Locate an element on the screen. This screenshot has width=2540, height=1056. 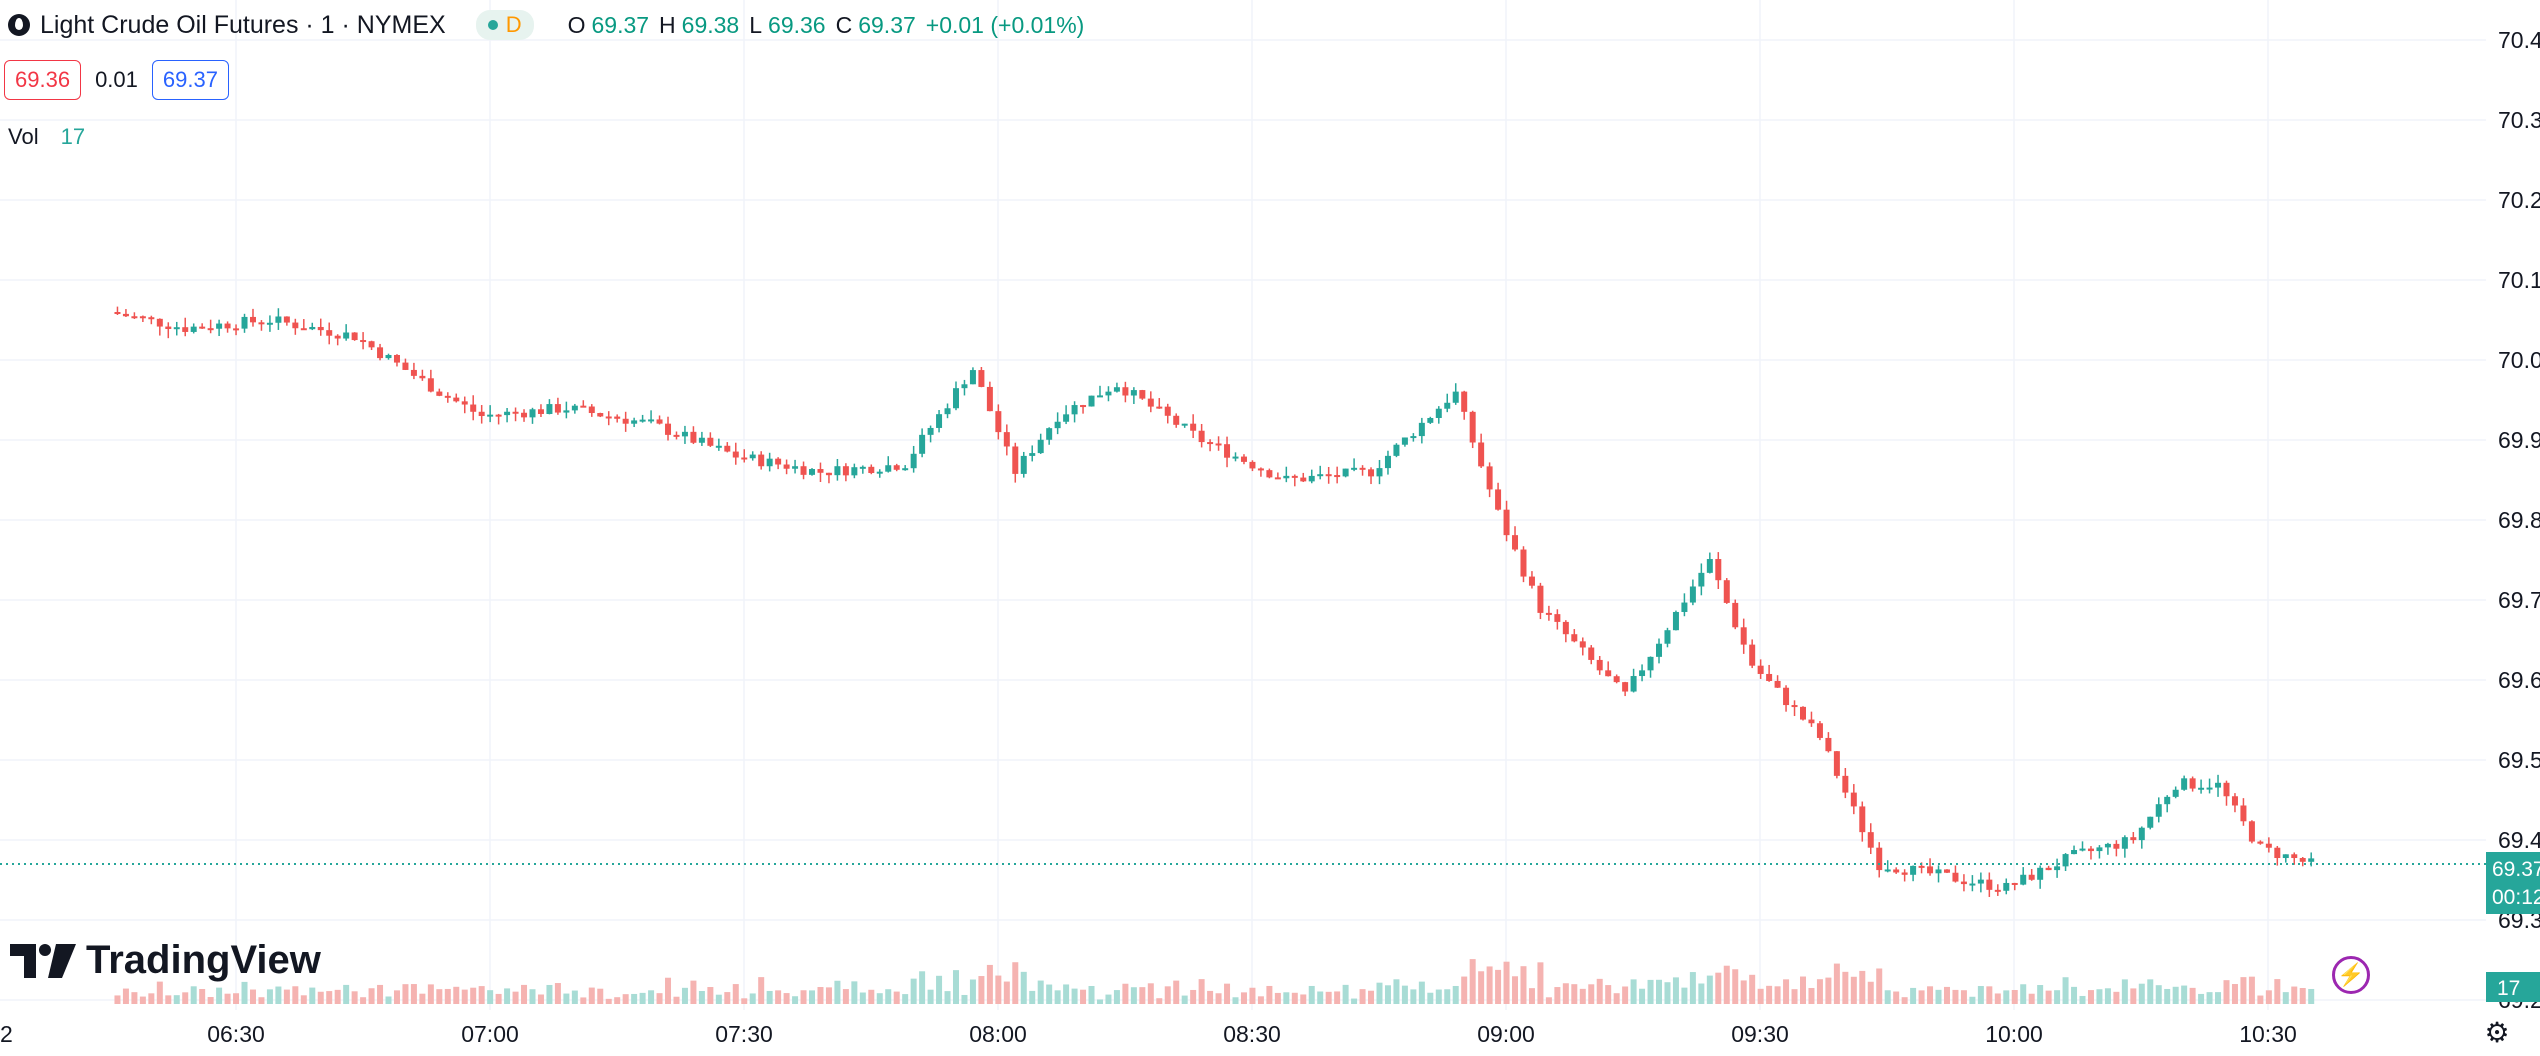
gear-icon: ⚙ is located at coordinates (2497, 1032).